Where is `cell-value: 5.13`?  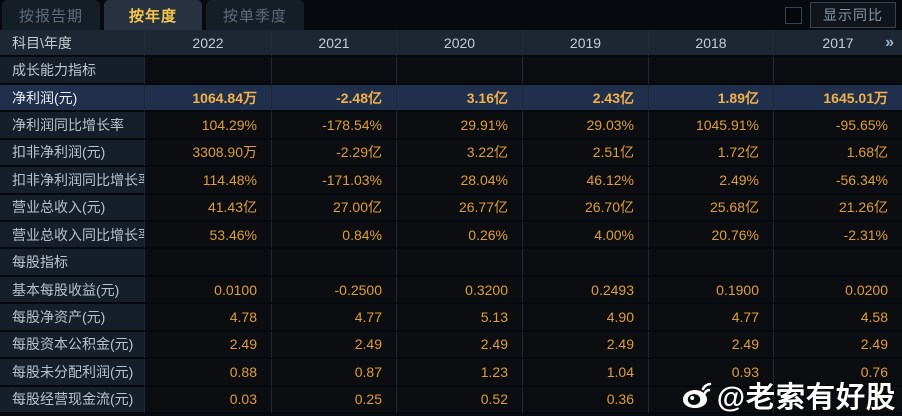 cell-value: 5.13 is located at coordinates (460, 318).